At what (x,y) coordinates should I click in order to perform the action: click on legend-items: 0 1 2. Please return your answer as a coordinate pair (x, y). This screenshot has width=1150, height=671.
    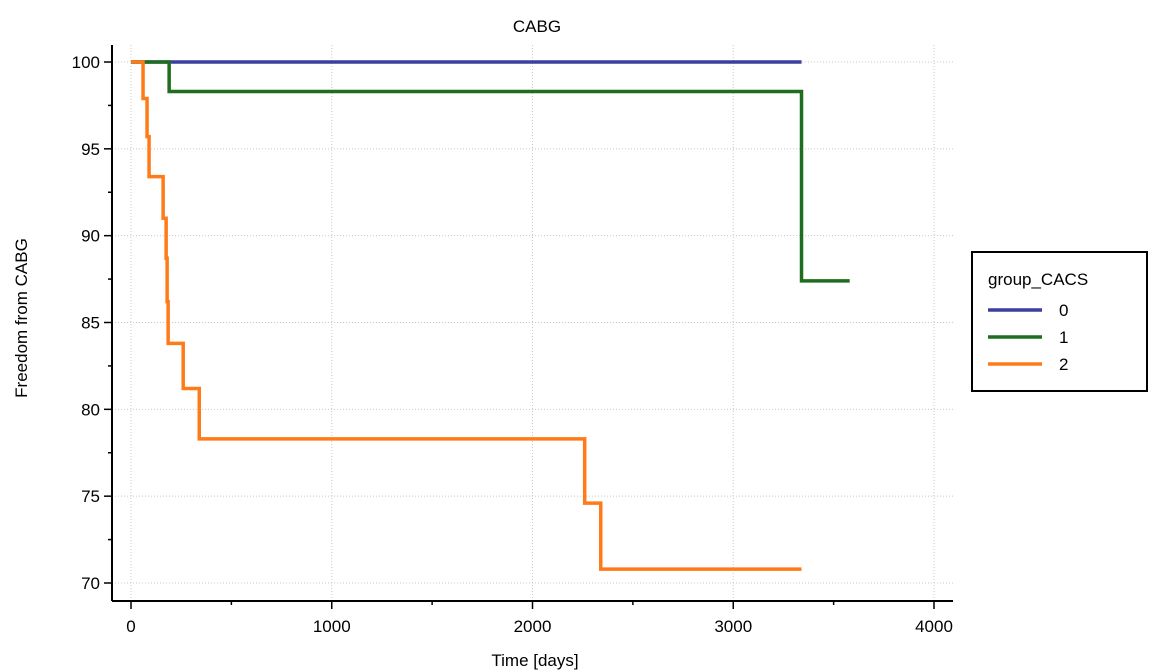
    Looking at the image, I should click on (1028, 337).